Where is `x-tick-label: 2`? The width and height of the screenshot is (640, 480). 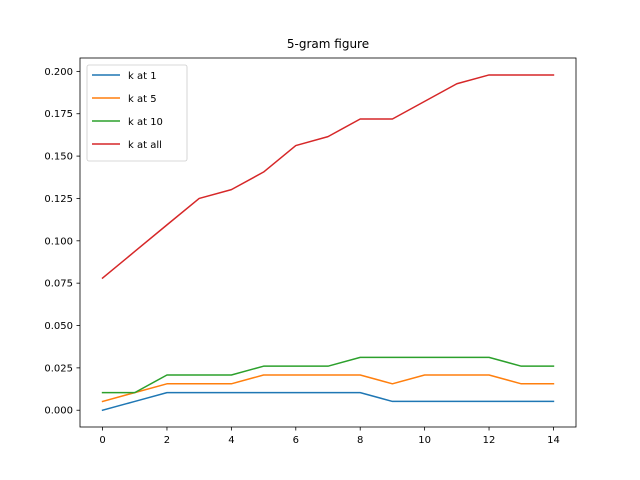
x-tick-label: 2 is located at coordinates (167, 440).